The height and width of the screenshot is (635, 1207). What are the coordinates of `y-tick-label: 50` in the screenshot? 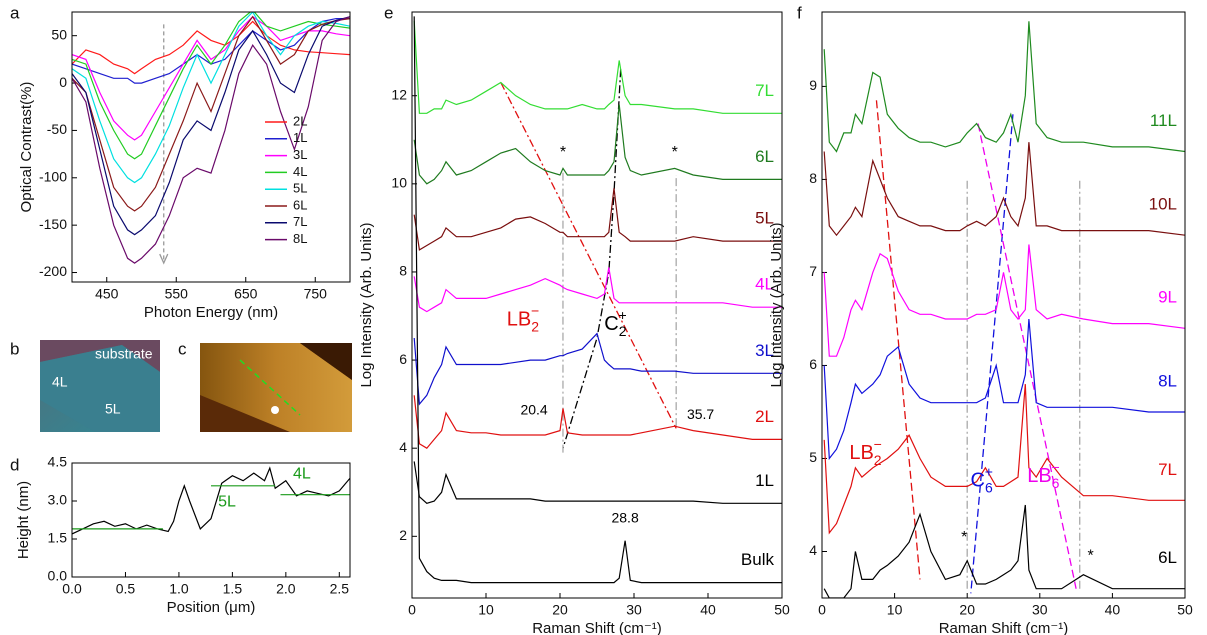 It's located at (59, 34).